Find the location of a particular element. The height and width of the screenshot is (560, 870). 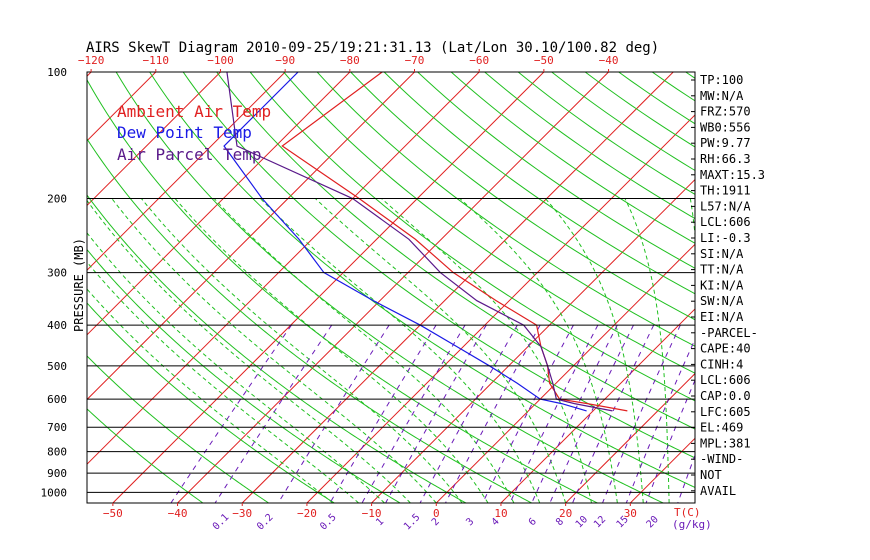

stat-item: TH:1911 is located at coordinates (725, 191).